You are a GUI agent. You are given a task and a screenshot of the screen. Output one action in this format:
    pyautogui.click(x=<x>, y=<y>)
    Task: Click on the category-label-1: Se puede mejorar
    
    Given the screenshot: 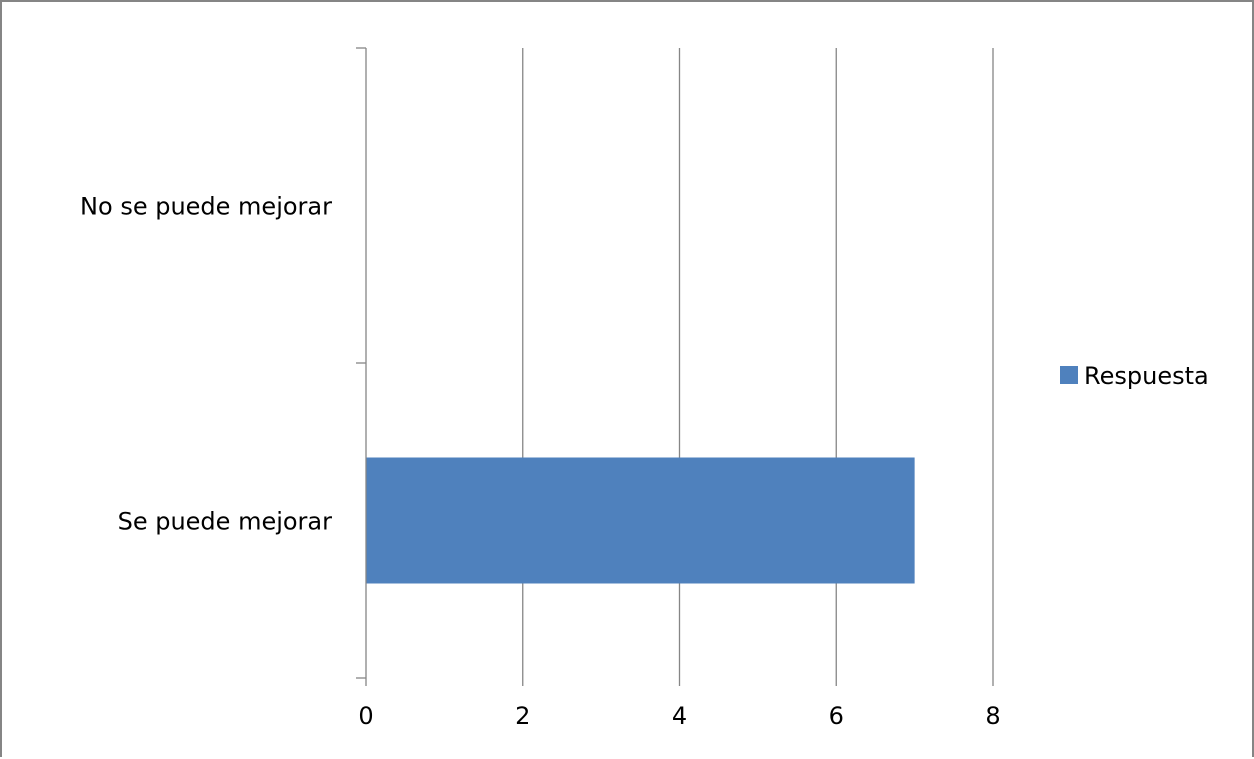 What is the action you would take?
    pyautogui.click(x=225, y=522)
    